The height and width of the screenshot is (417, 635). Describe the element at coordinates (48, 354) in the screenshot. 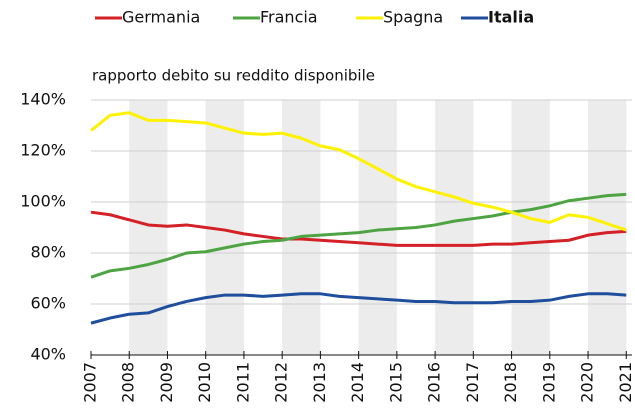

I see `y-tick-label: 40%` at that location.